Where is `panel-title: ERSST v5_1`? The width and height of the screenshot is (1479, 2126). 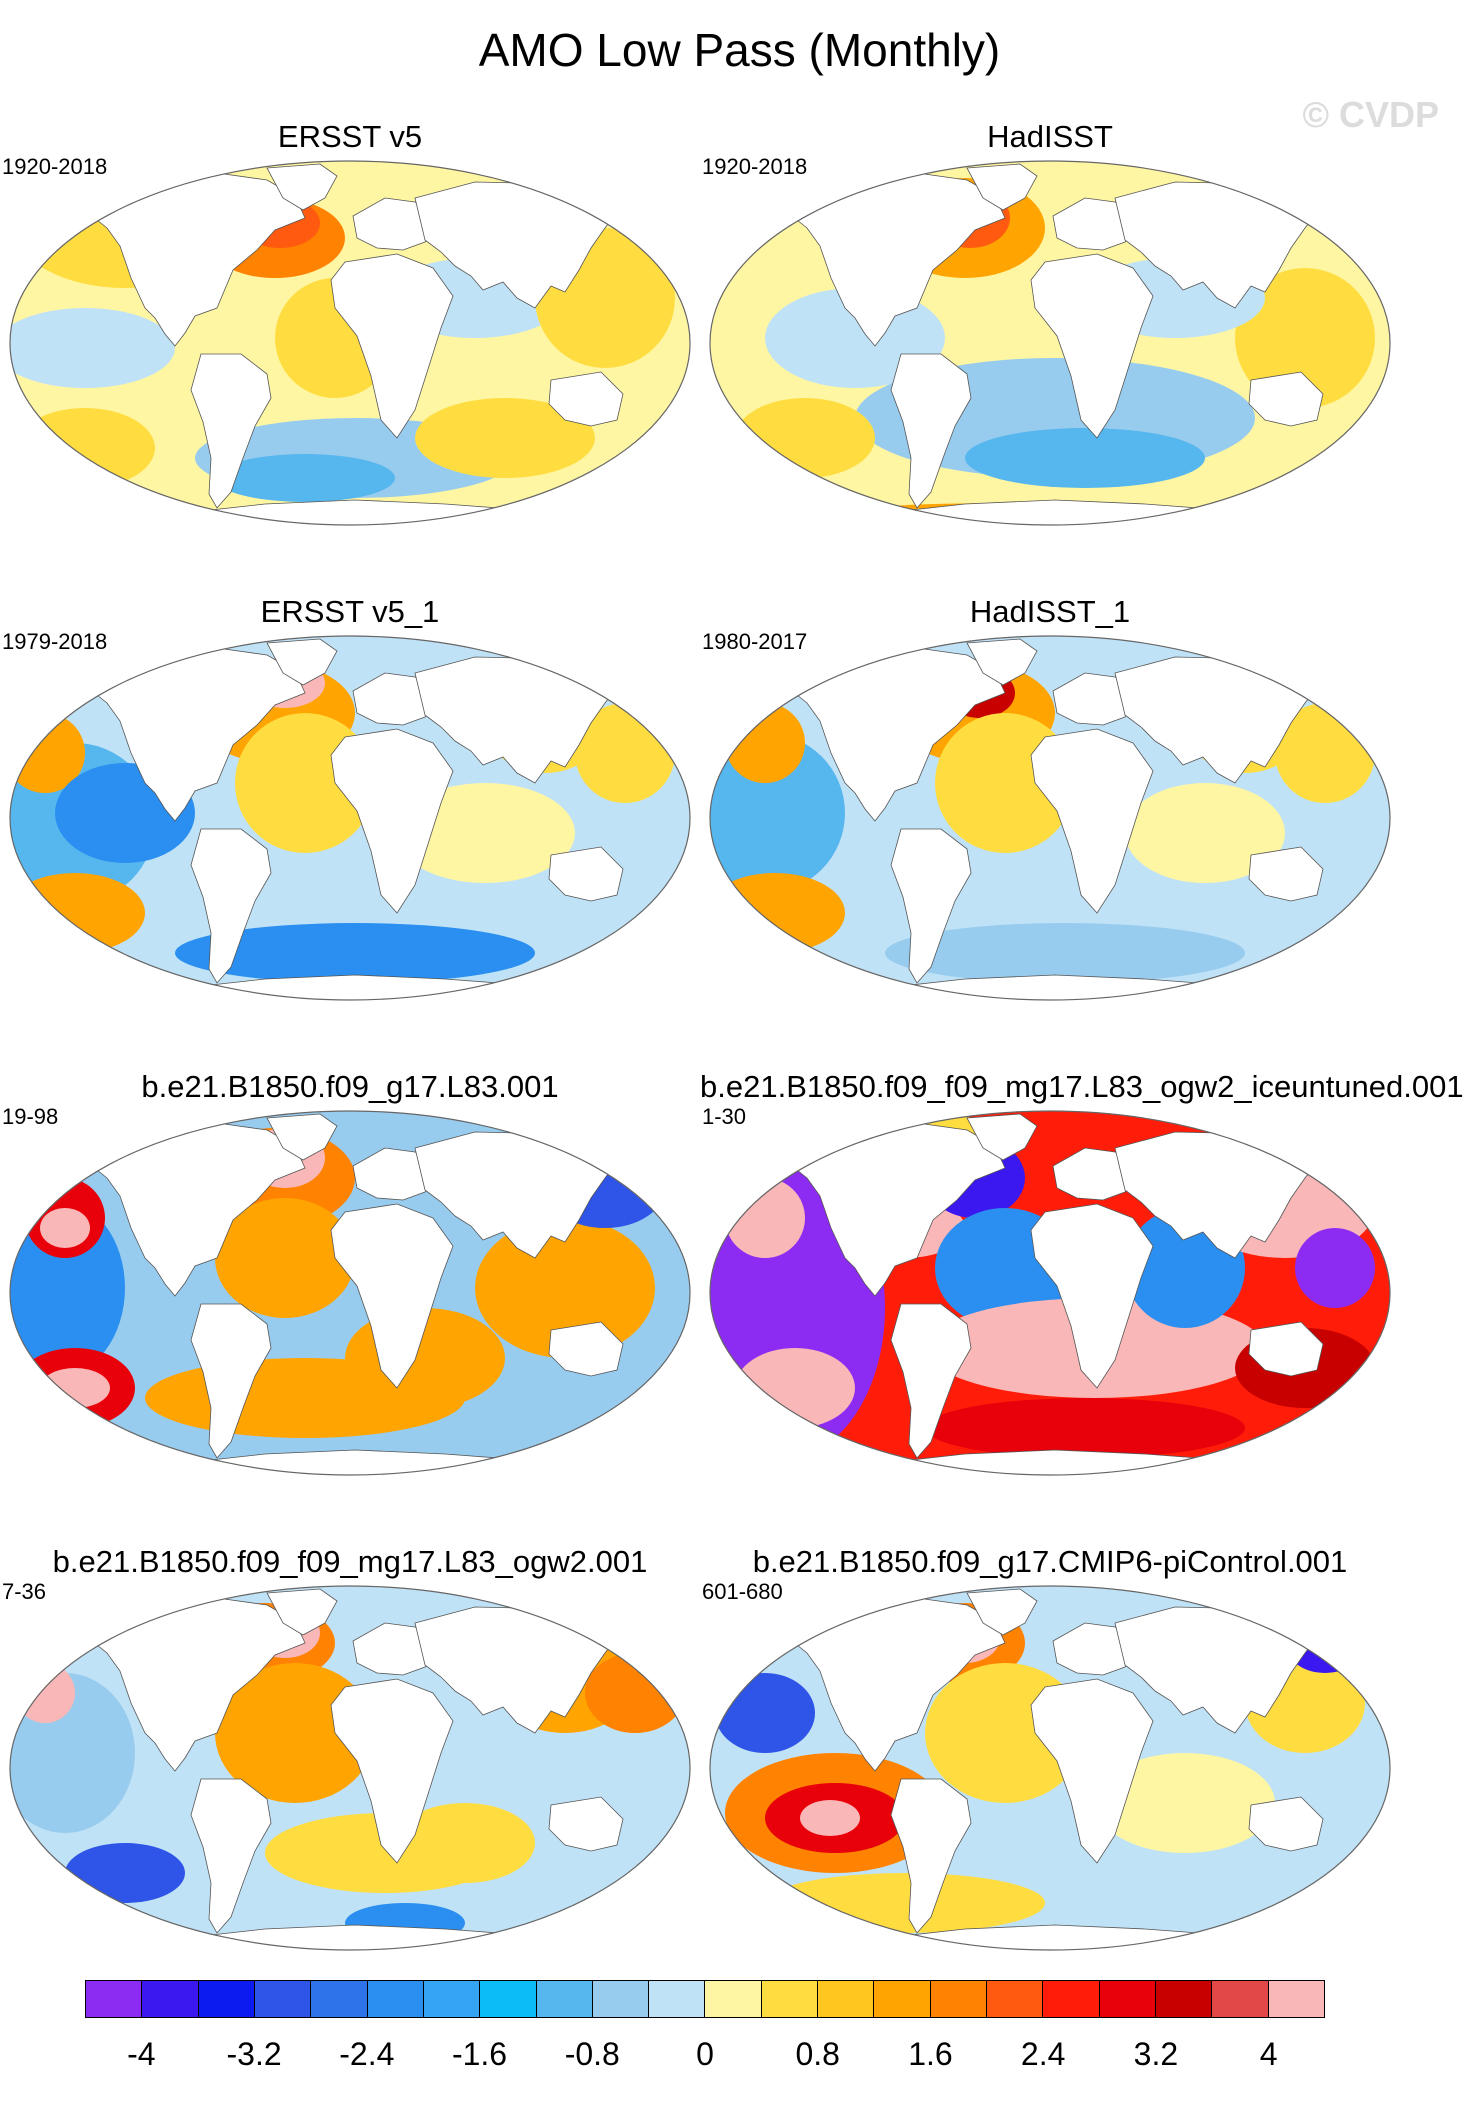
panel-title: ERSST v5_1 is located at coordinates (350, 611).